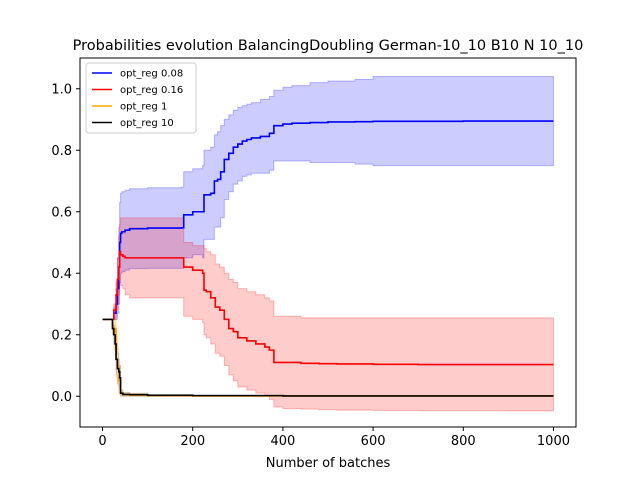 The height and width of the screenshot is (480, 640). What do you see at coordinates (61, 335) in the screenshot?
I see `y-tick-label: 0.2` at bounding box center [61, 335].